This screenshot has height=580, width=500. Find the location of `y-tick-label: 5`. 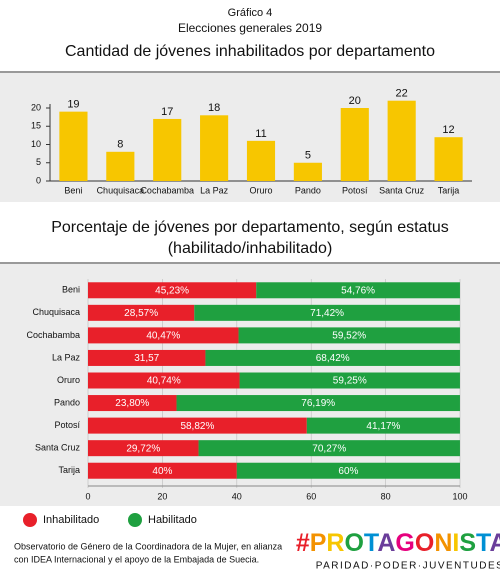

y-tick-label: 5 is located at coordinates (38, 162).